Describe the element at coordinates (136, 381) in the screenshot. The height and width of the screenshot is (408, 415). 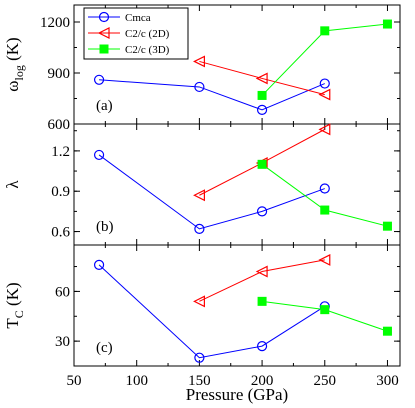
I see `x-tick-label: 100` at that location.